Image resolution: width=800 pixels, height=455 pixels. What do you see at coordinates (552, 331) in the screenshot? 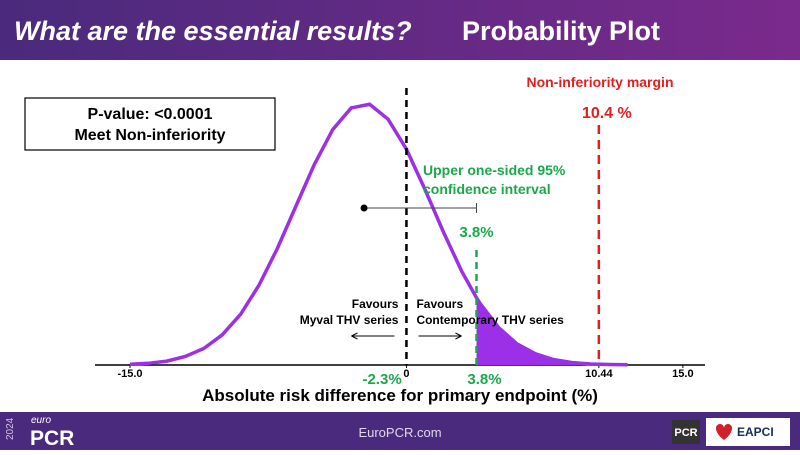
I see `tail-area` at bounding box center [552, 331].